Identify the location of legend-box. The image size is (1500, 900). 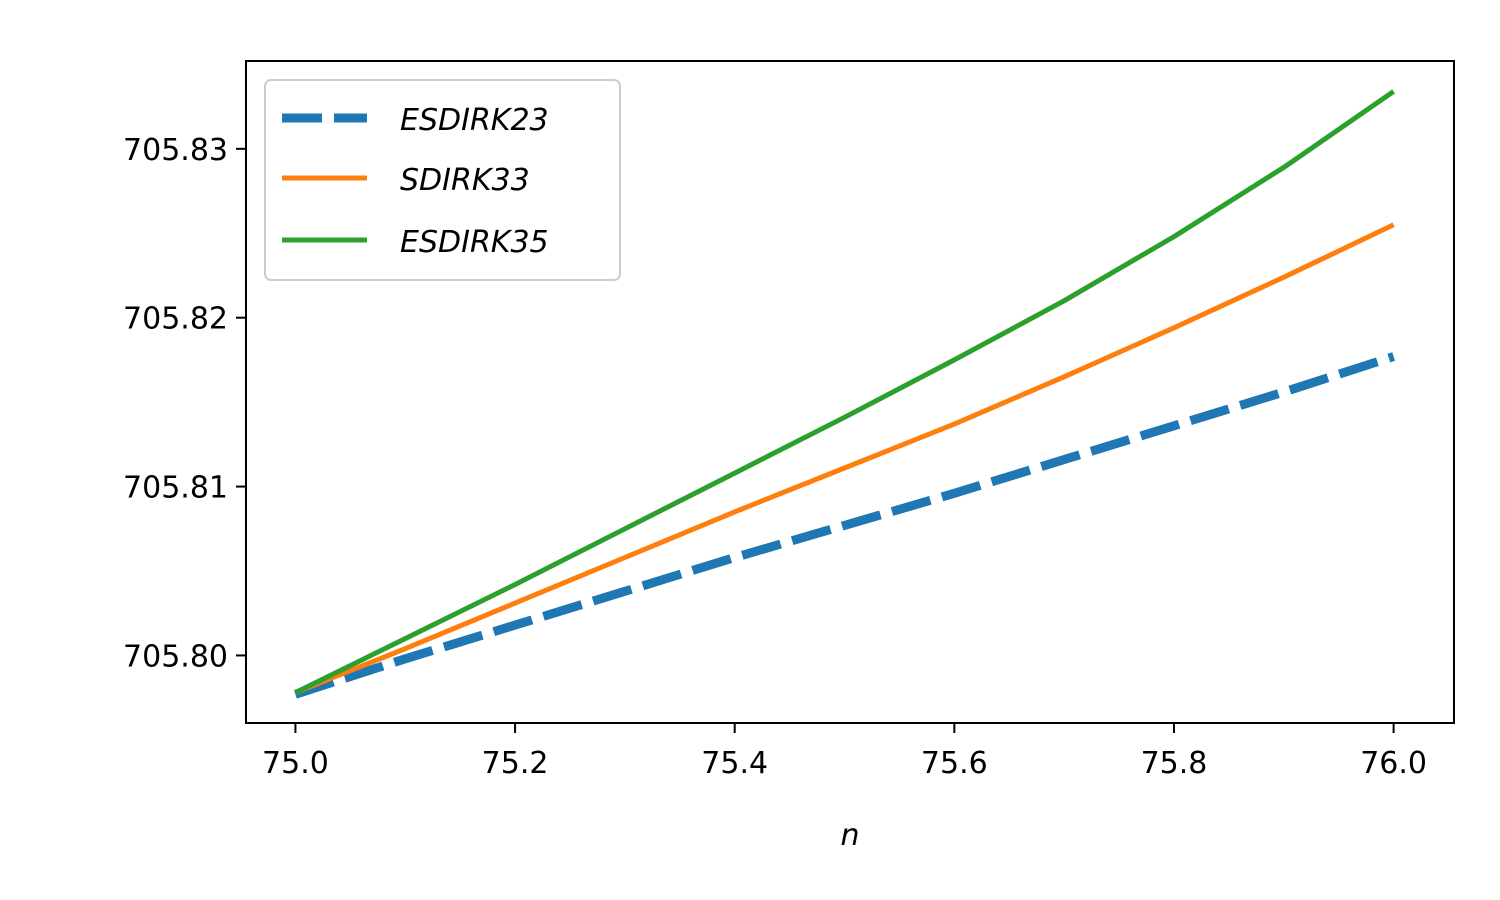
(442, 180).